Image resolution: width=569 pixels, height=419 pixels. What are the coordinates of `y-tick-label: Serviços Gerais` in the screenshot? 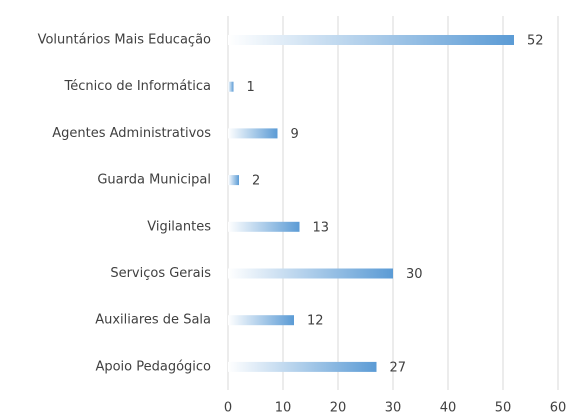 It's located at (160, 273).